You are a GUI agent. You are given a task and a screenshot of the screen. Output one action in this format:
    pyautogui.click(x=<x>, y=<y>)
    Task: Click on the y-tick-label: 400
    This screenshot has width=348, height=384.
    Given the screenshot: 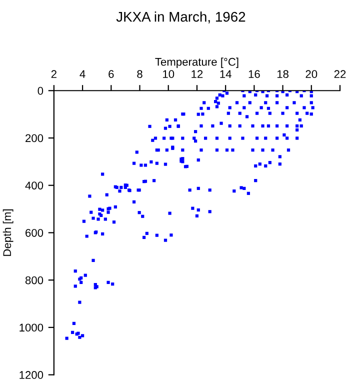 What is the action you would take?
    pyautogui.click(x=34, y=186)
    